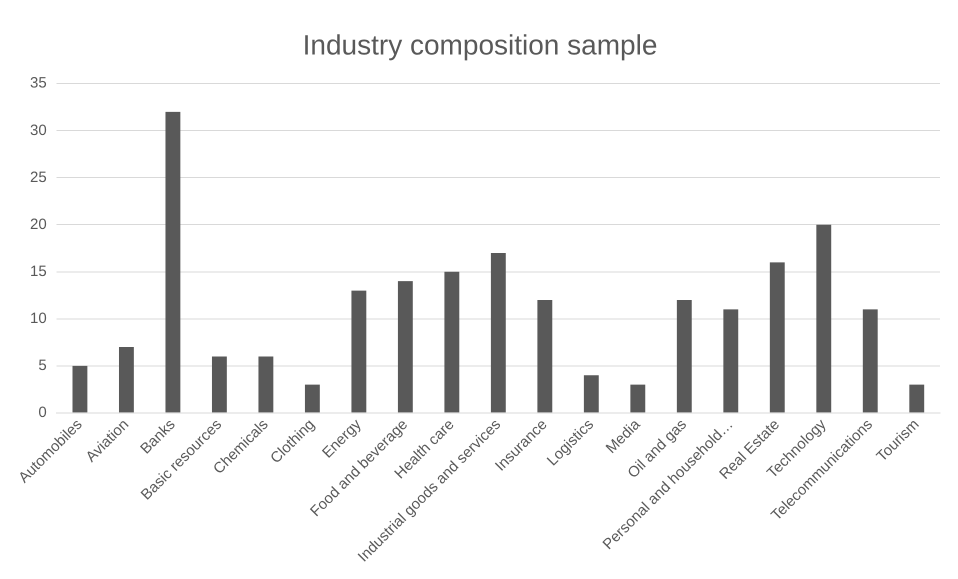  What do you see at coordinates (42, 413) in the screenshot?
I see `y-tick-label: 0` at bounding box center [42, 413].